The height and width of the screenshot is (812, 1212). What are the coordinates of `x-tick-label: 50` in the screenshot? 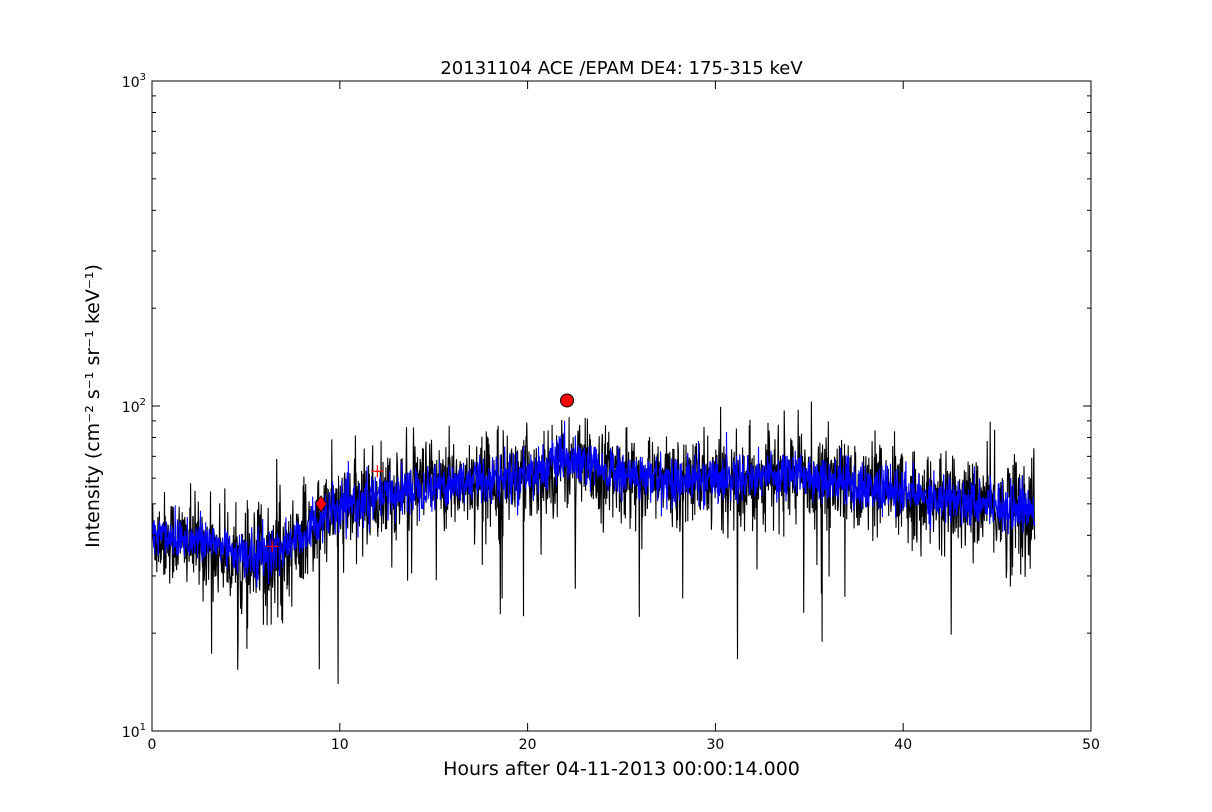 It's located at (1091, 745).